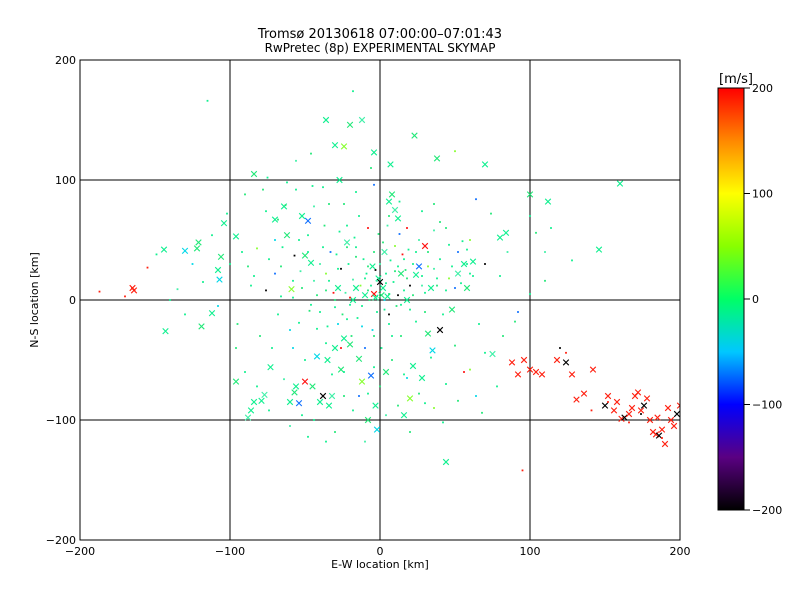 This screenshot has width=800, height=600. What do you see at coordinates (762, 194) in the screenshot?
I see `colorbar-tick-label: 100` at bounding box center [762, 194].